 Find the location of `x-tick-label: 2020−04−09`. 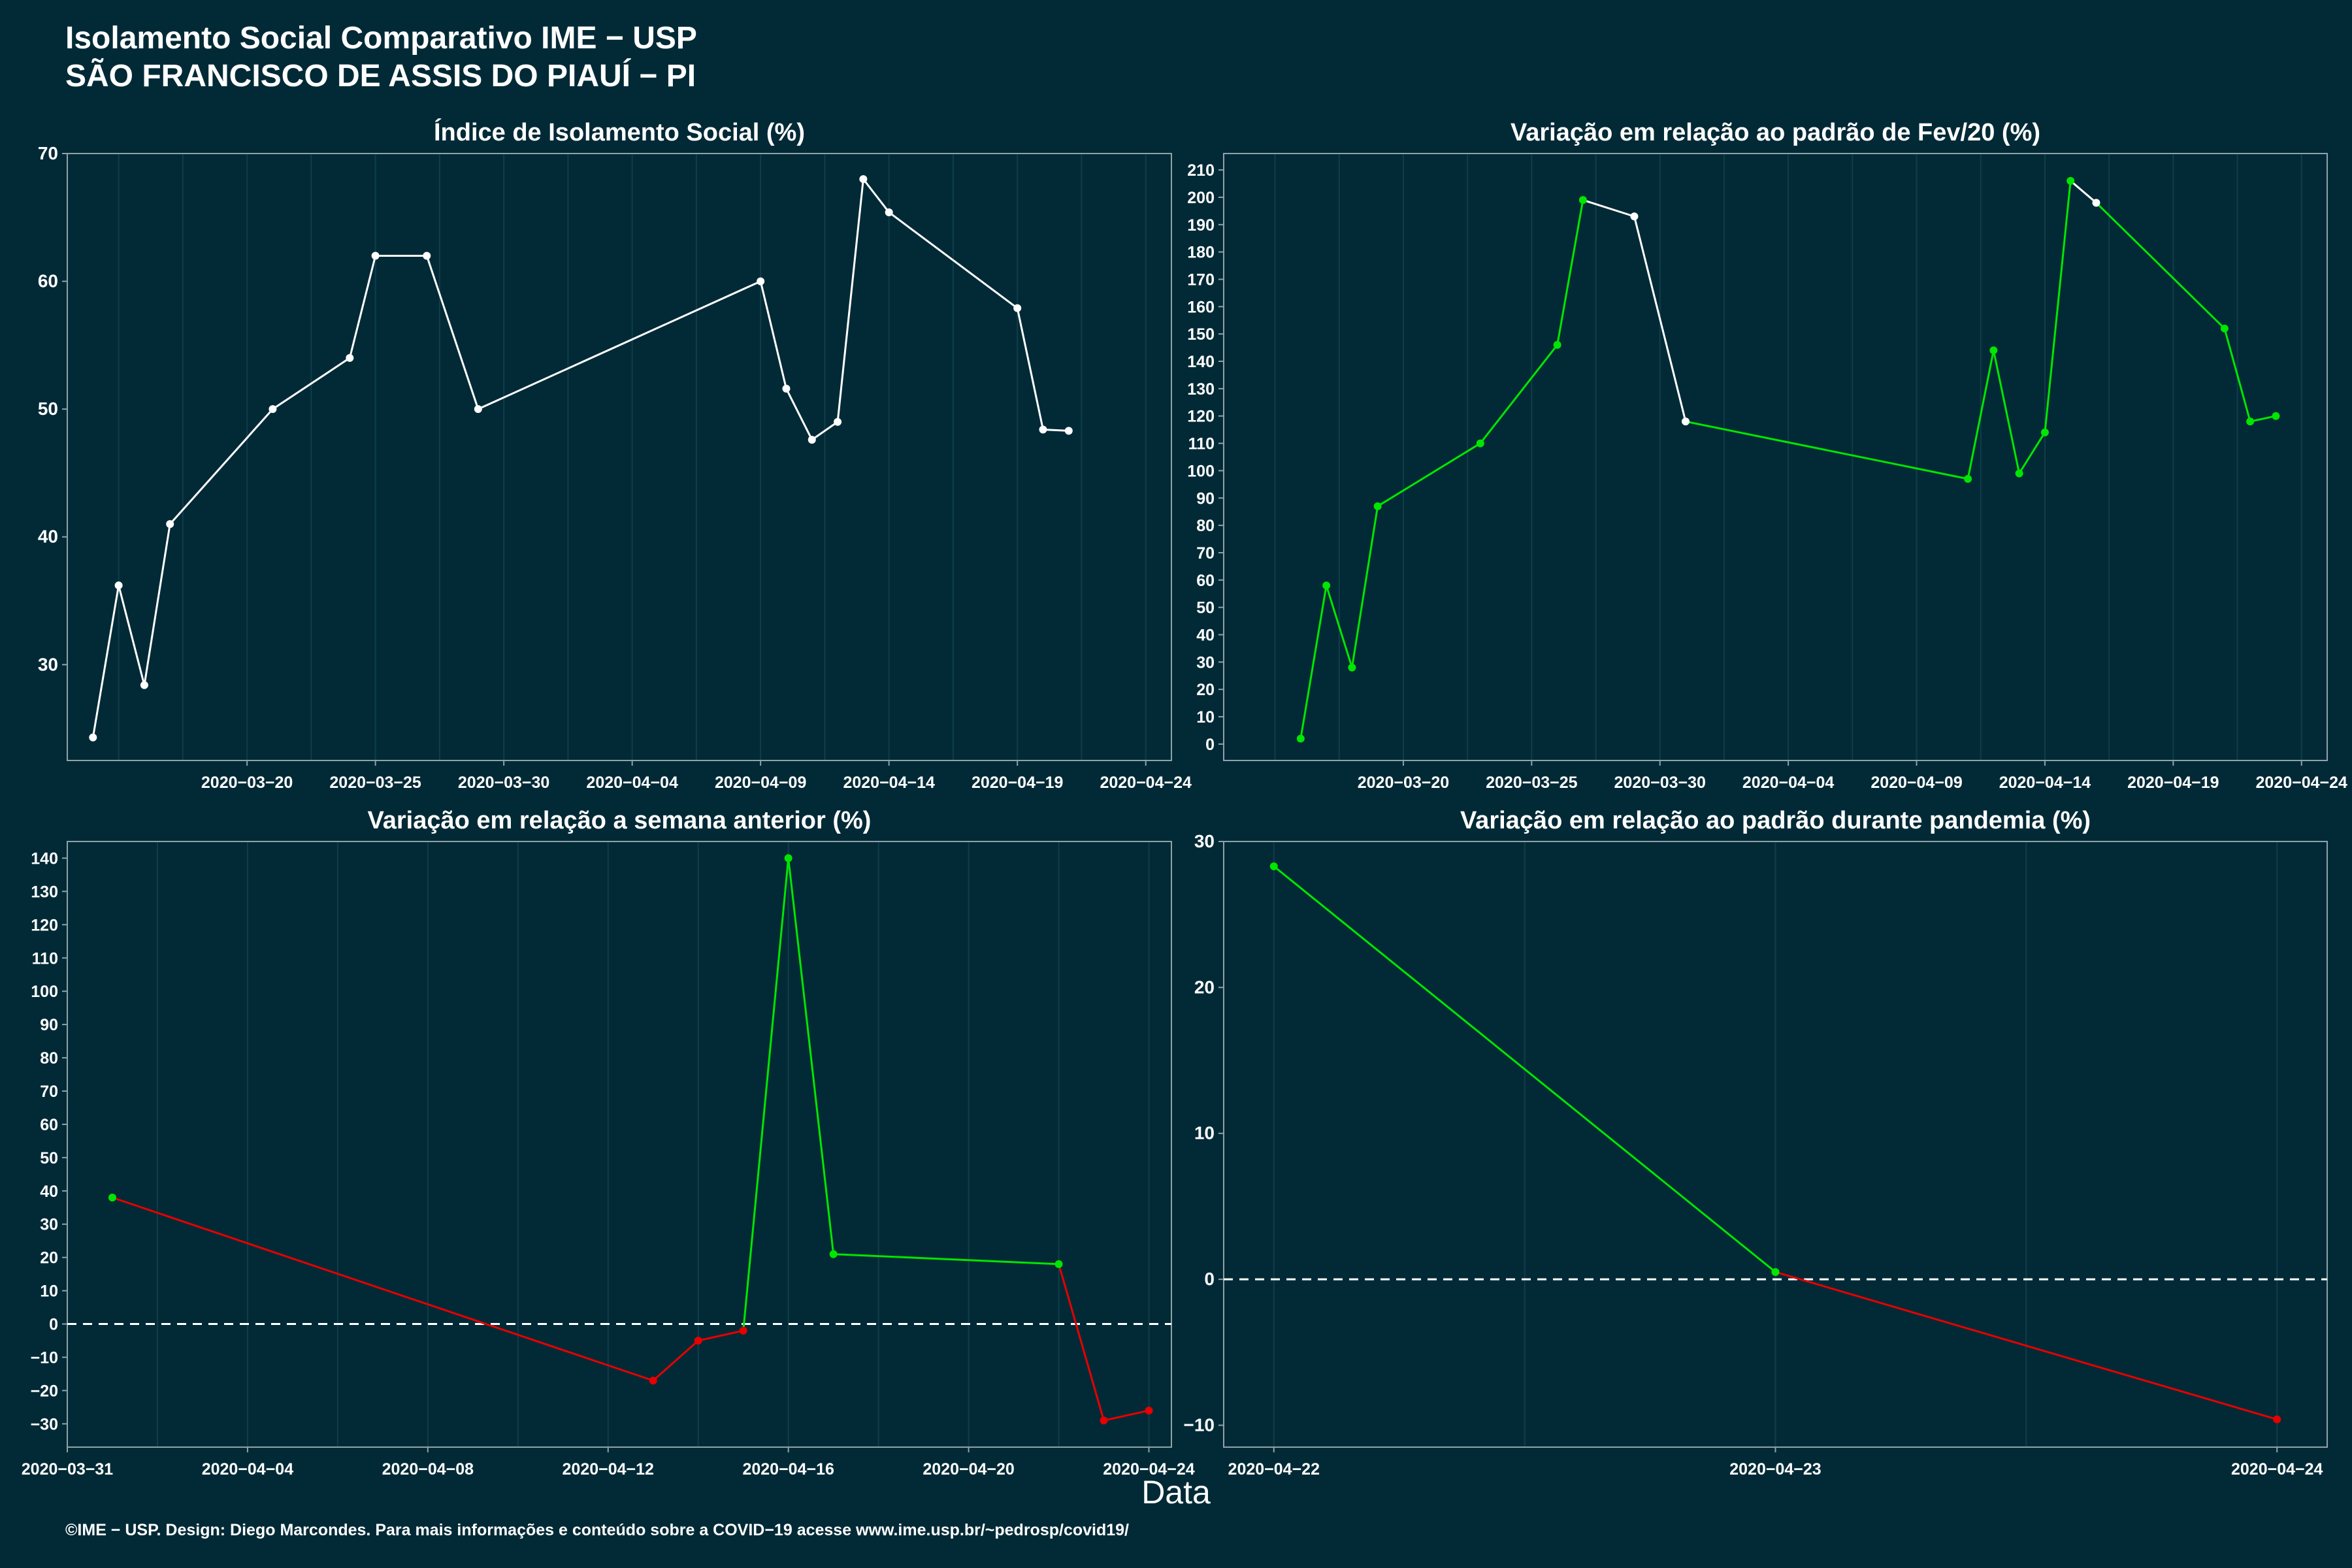

x-tick-label: 2020−04−09 is located at coordinates (1916, 783).